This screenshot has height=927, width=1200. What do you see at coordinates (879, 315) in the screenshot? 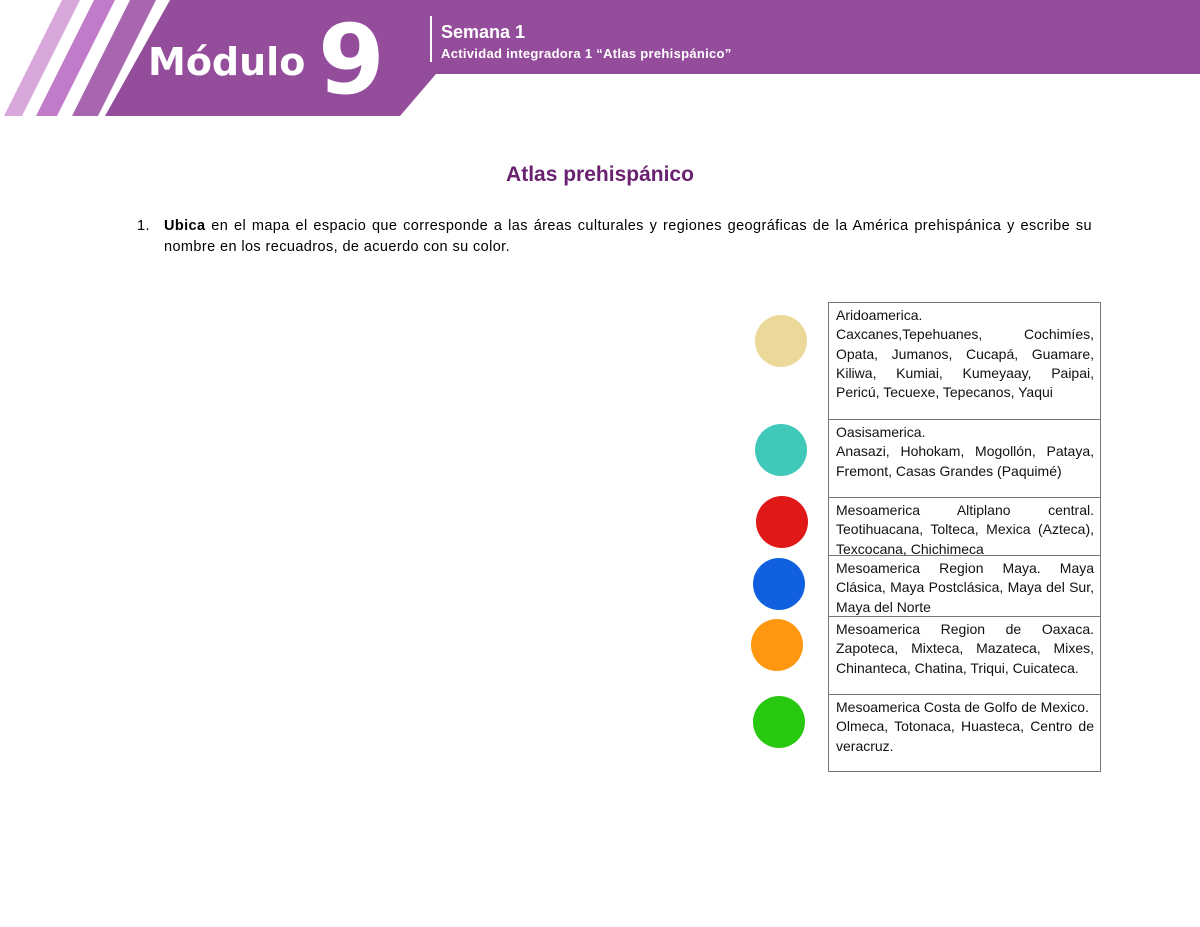
I see `row-heading: Aridoamerica.` at bounding box center [879, 315].